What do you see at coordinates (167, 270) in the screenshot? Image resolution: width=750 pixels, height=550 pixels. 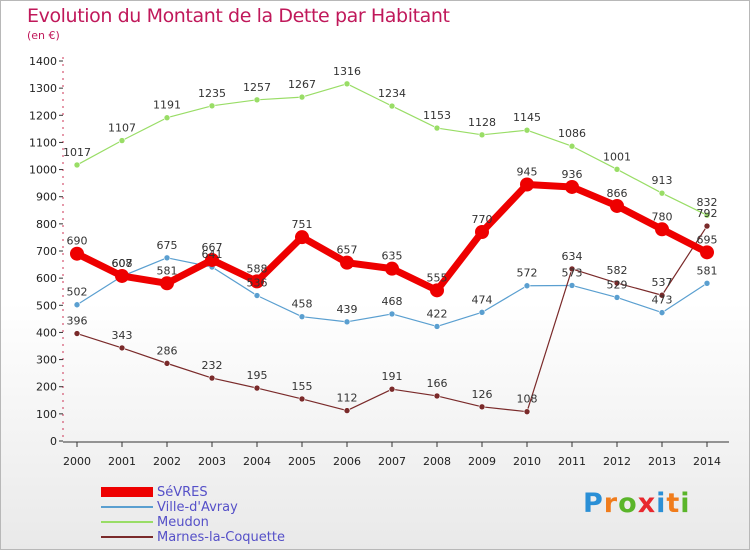 I see `data-label-s-vres: 581` at bounding box center [167, 270].